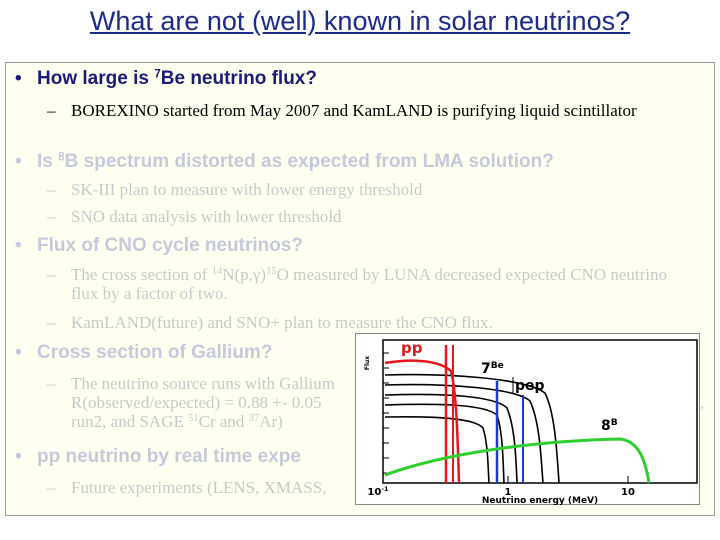  I want to click on text-run: Neutrino energy (MeV), so click(540, 500).